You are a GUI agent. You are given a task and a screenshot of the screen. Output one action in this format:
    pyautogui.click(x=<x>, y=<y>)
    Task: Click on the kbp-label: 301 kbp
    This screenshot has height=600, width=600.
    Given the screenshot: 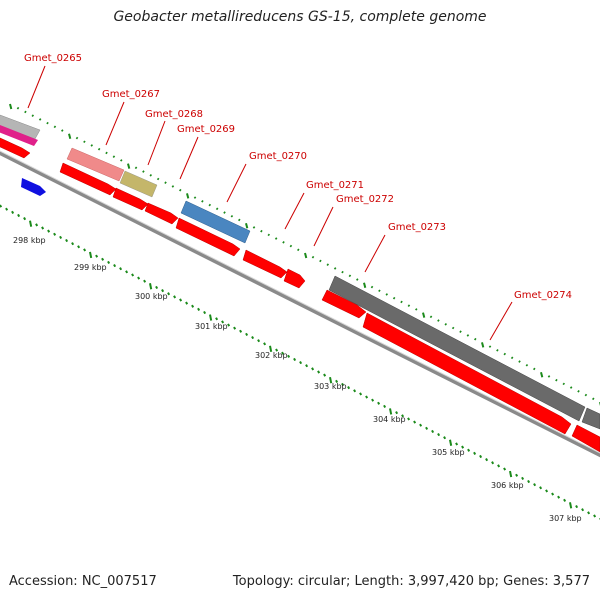 What is the action you would take?
    pyautogui.click(x=211, y=326)
    